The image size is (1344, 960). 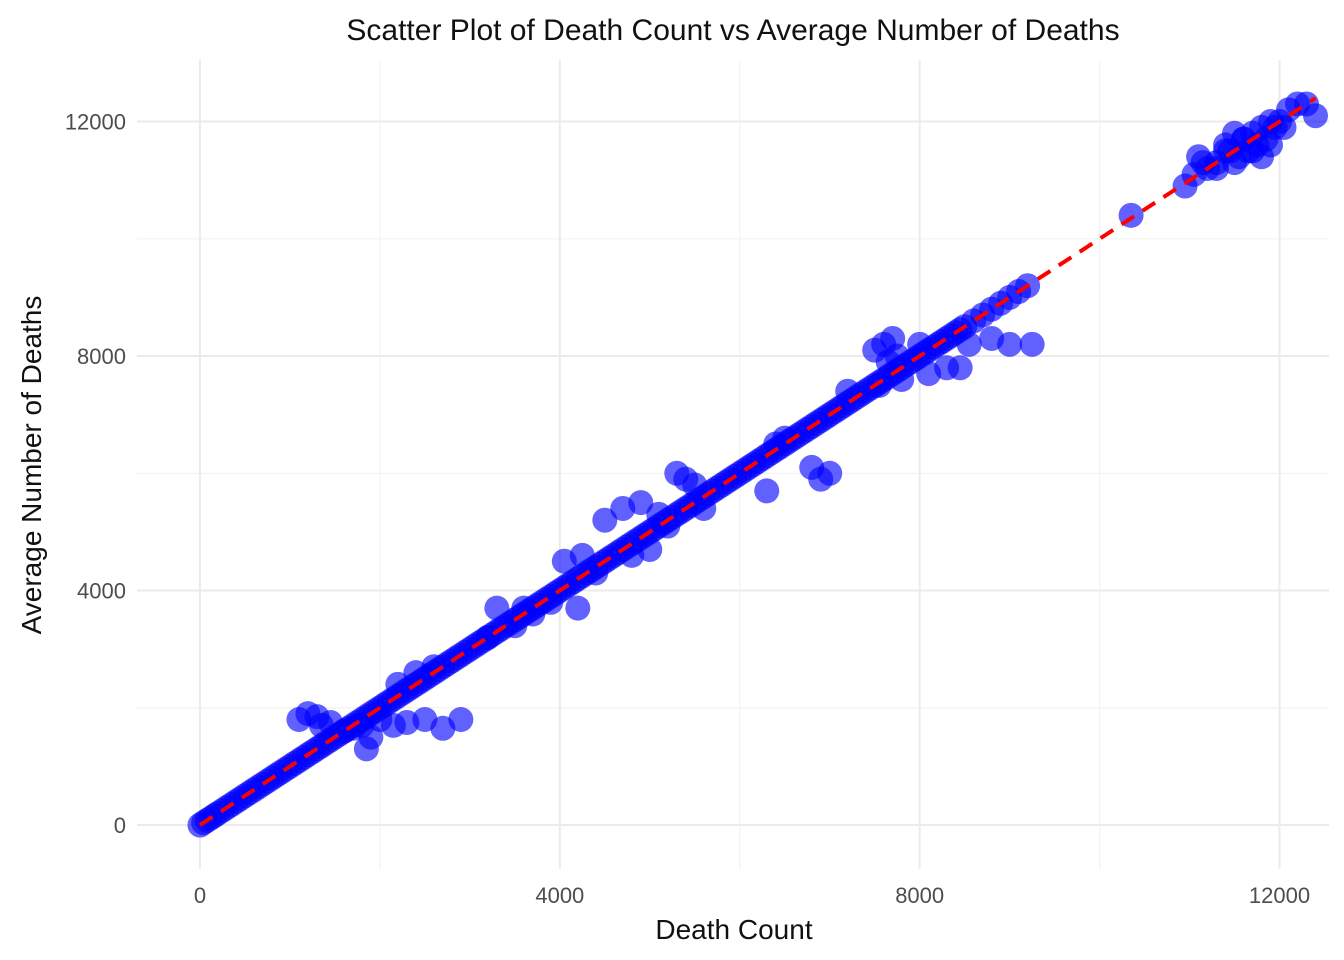 What do you see at coordinates (101, 591) in the screenshot?
I see `y-tick-label: 4000` at bounding box center [101, 591].